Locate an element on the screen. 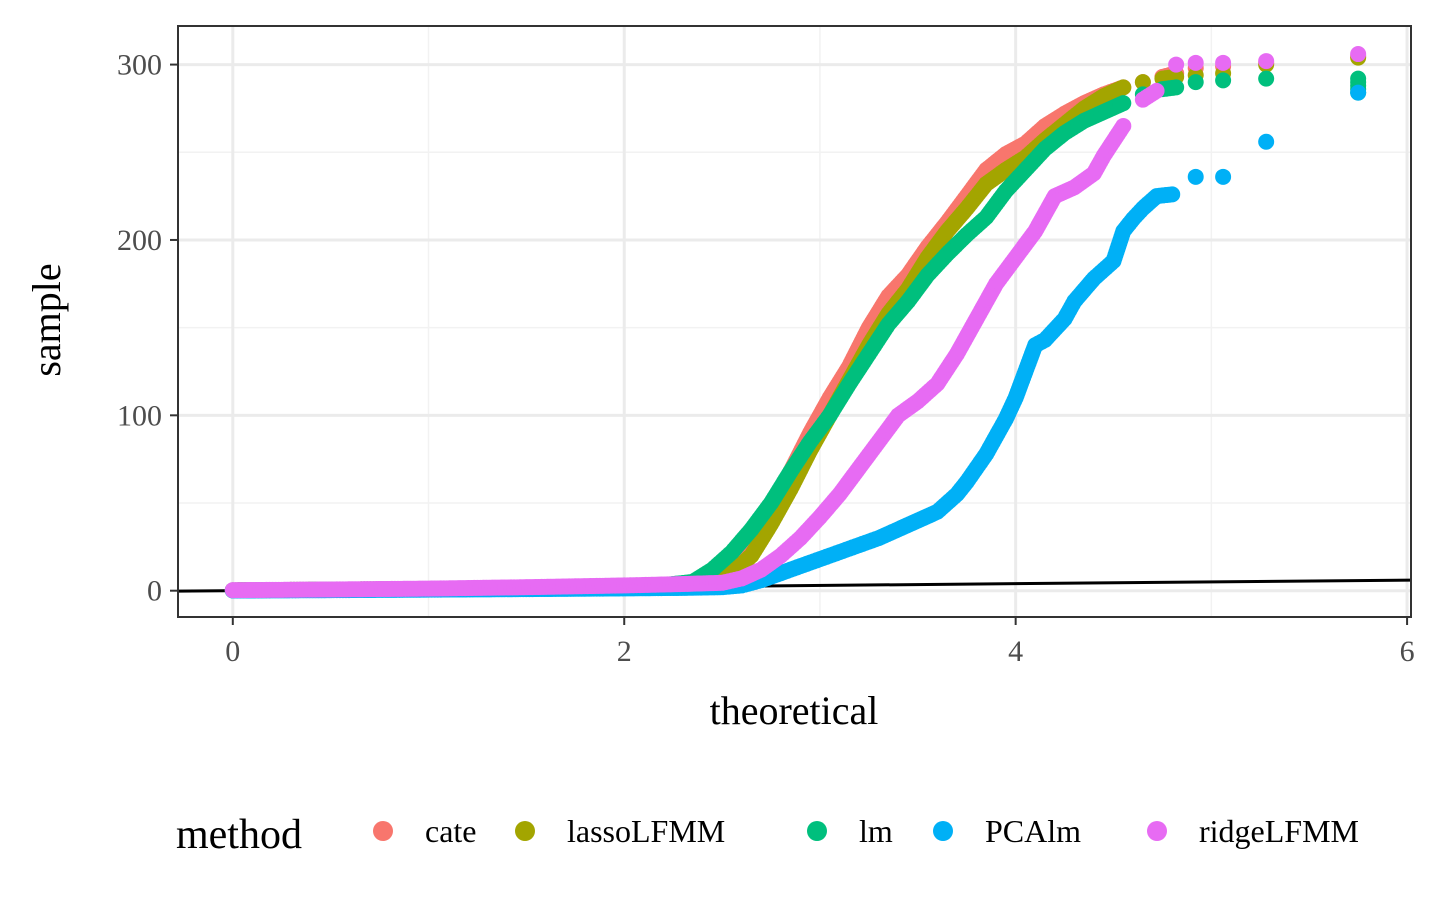 This screenshot has height=916, width=1437. x-tick-label: 0 is located at coordinates (232, 651).